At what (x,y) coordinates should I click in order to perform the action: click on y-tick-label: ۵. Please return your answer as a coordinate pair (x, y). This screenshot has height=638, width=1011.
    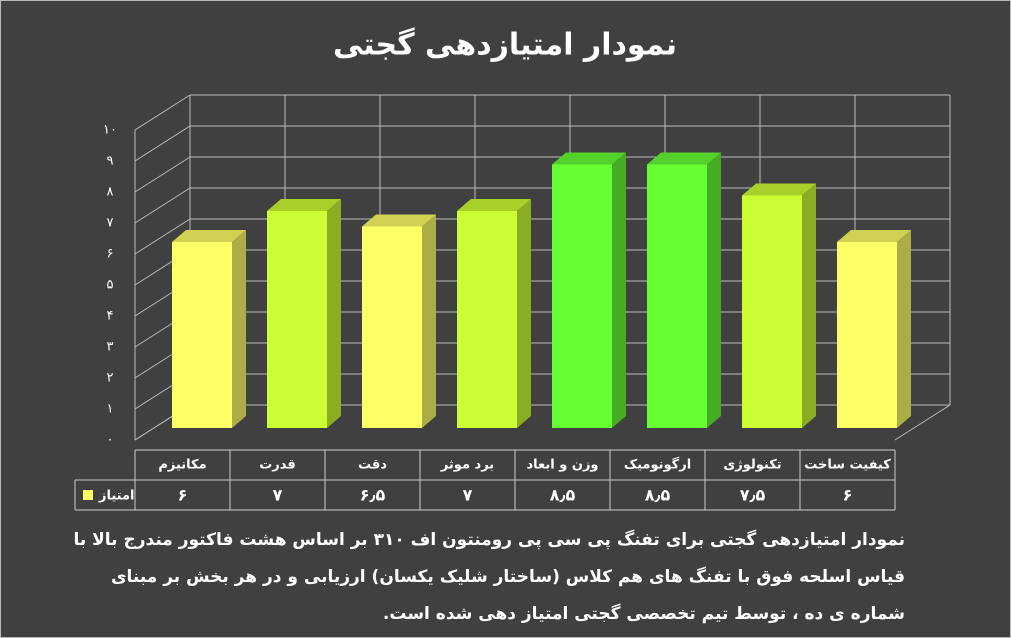
    Looking at the image, I should click on (110, 285).